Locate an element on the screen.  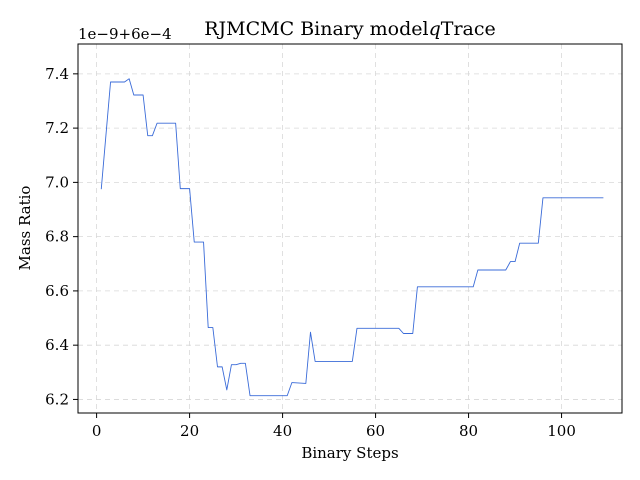
y-axis-ticks: 6.2 6.4 6.6 6.8 7.0 7.2 7.4 is located at coordinates (61, 236).